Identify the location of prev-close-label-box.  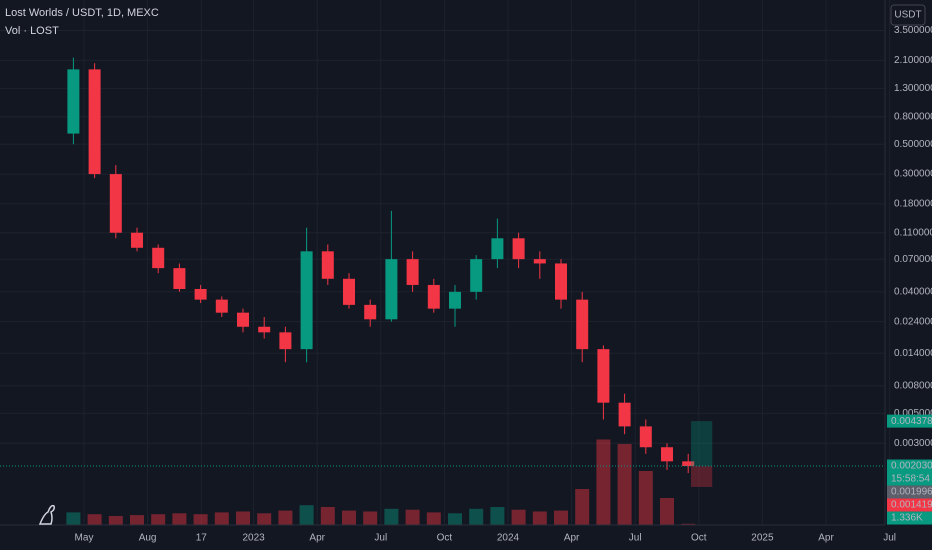
(909, 492).